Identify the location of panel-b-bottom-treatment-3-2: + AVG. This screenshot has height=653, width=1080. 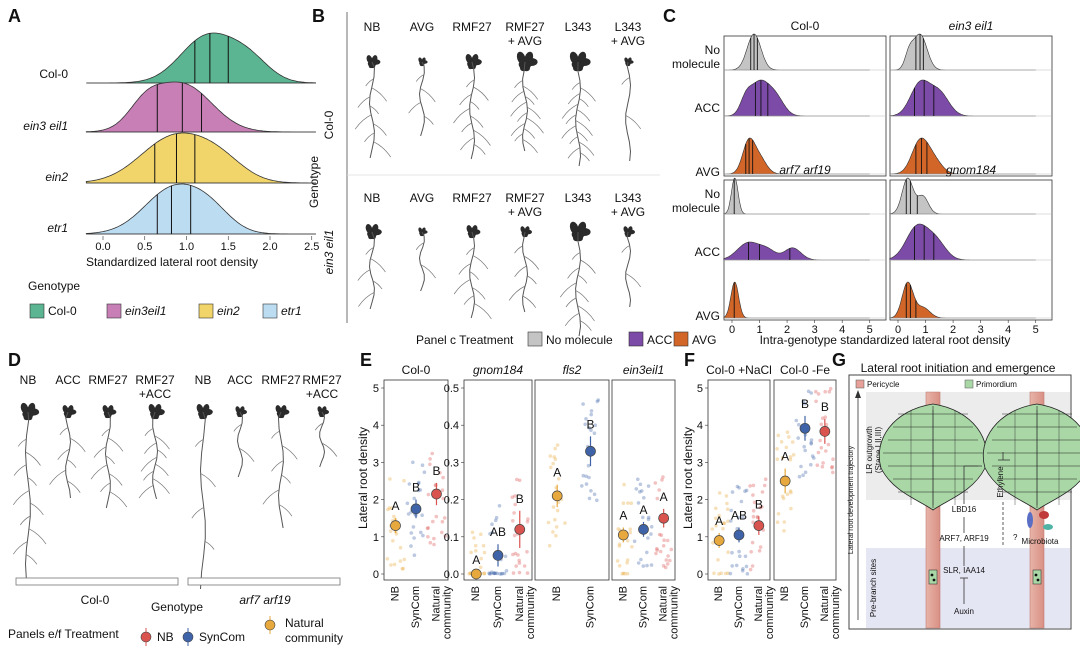
(525, 212).